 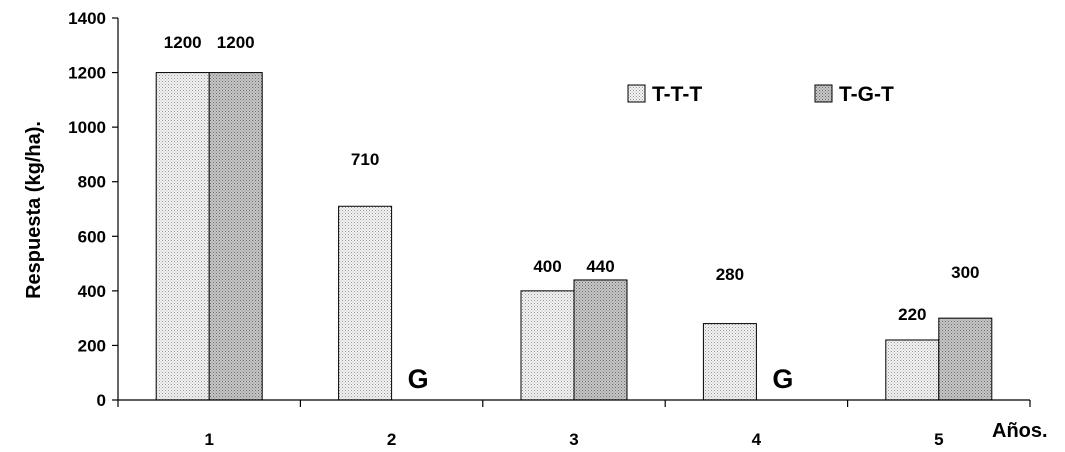 I want to click on legend: T-T-T T-G-T, so click(x=760, y=94).